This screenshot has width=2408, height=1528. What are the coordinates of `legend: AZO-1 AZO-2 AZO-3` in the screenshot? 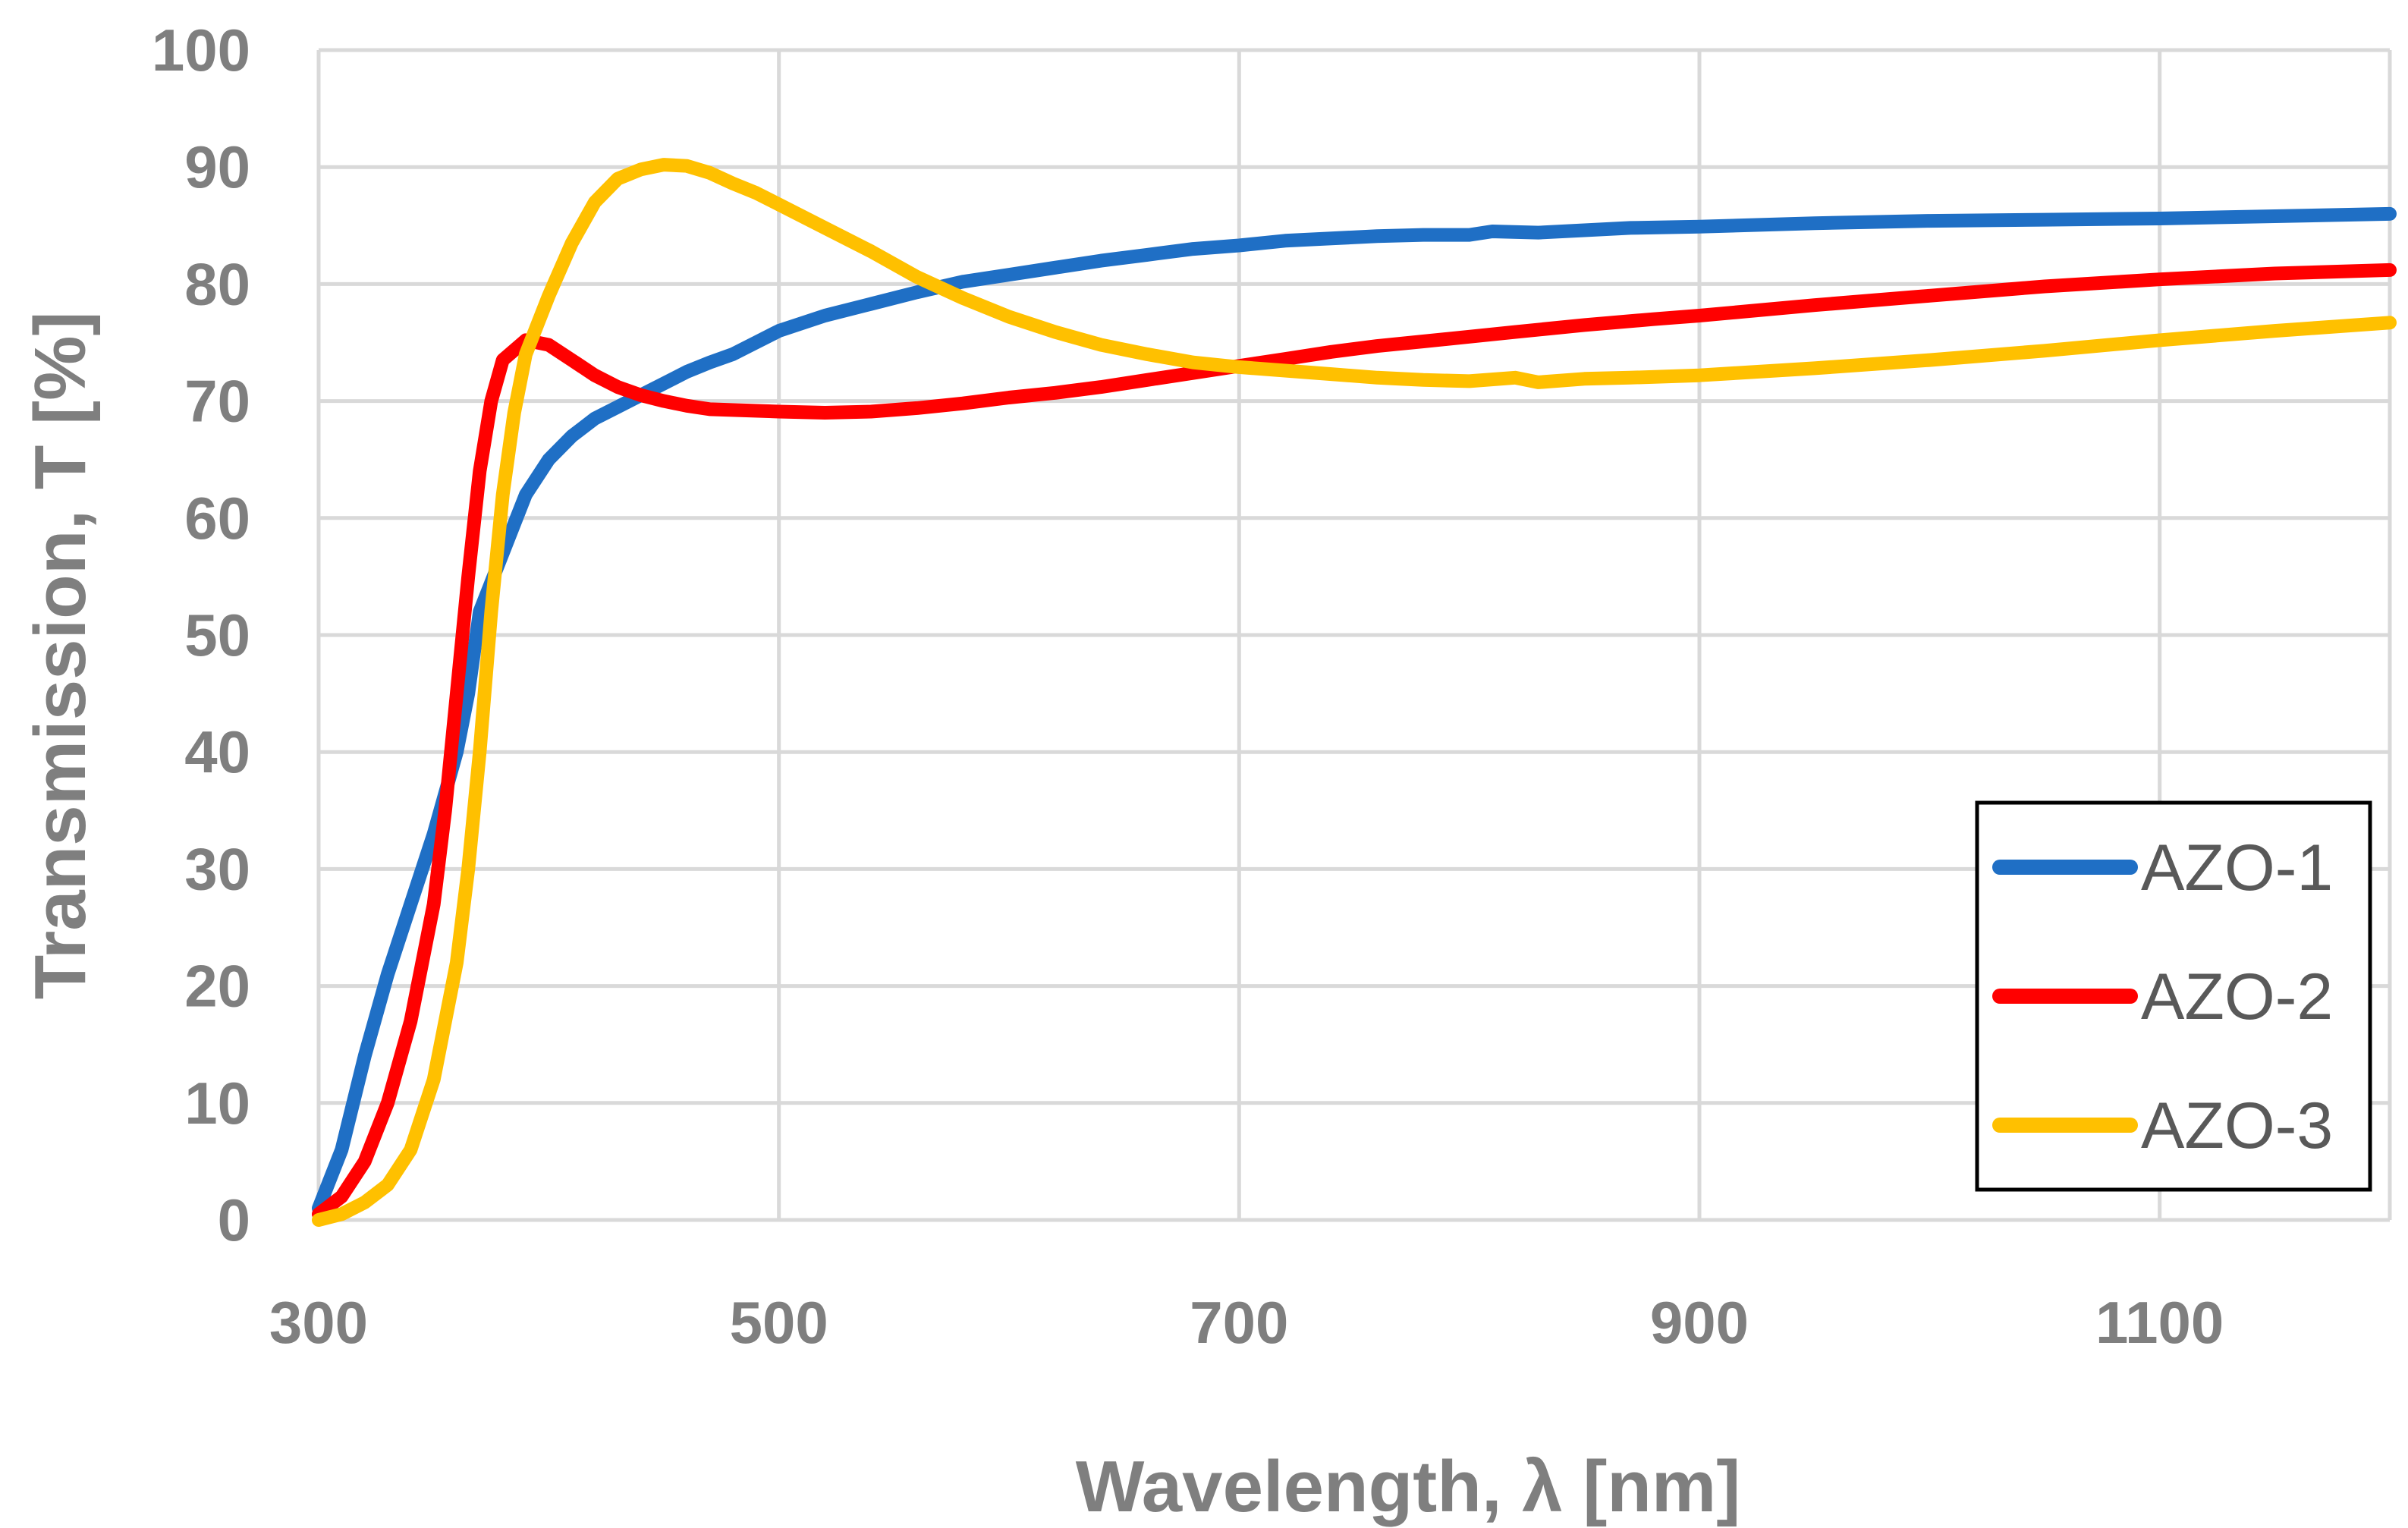 It's located at (2173, 996).